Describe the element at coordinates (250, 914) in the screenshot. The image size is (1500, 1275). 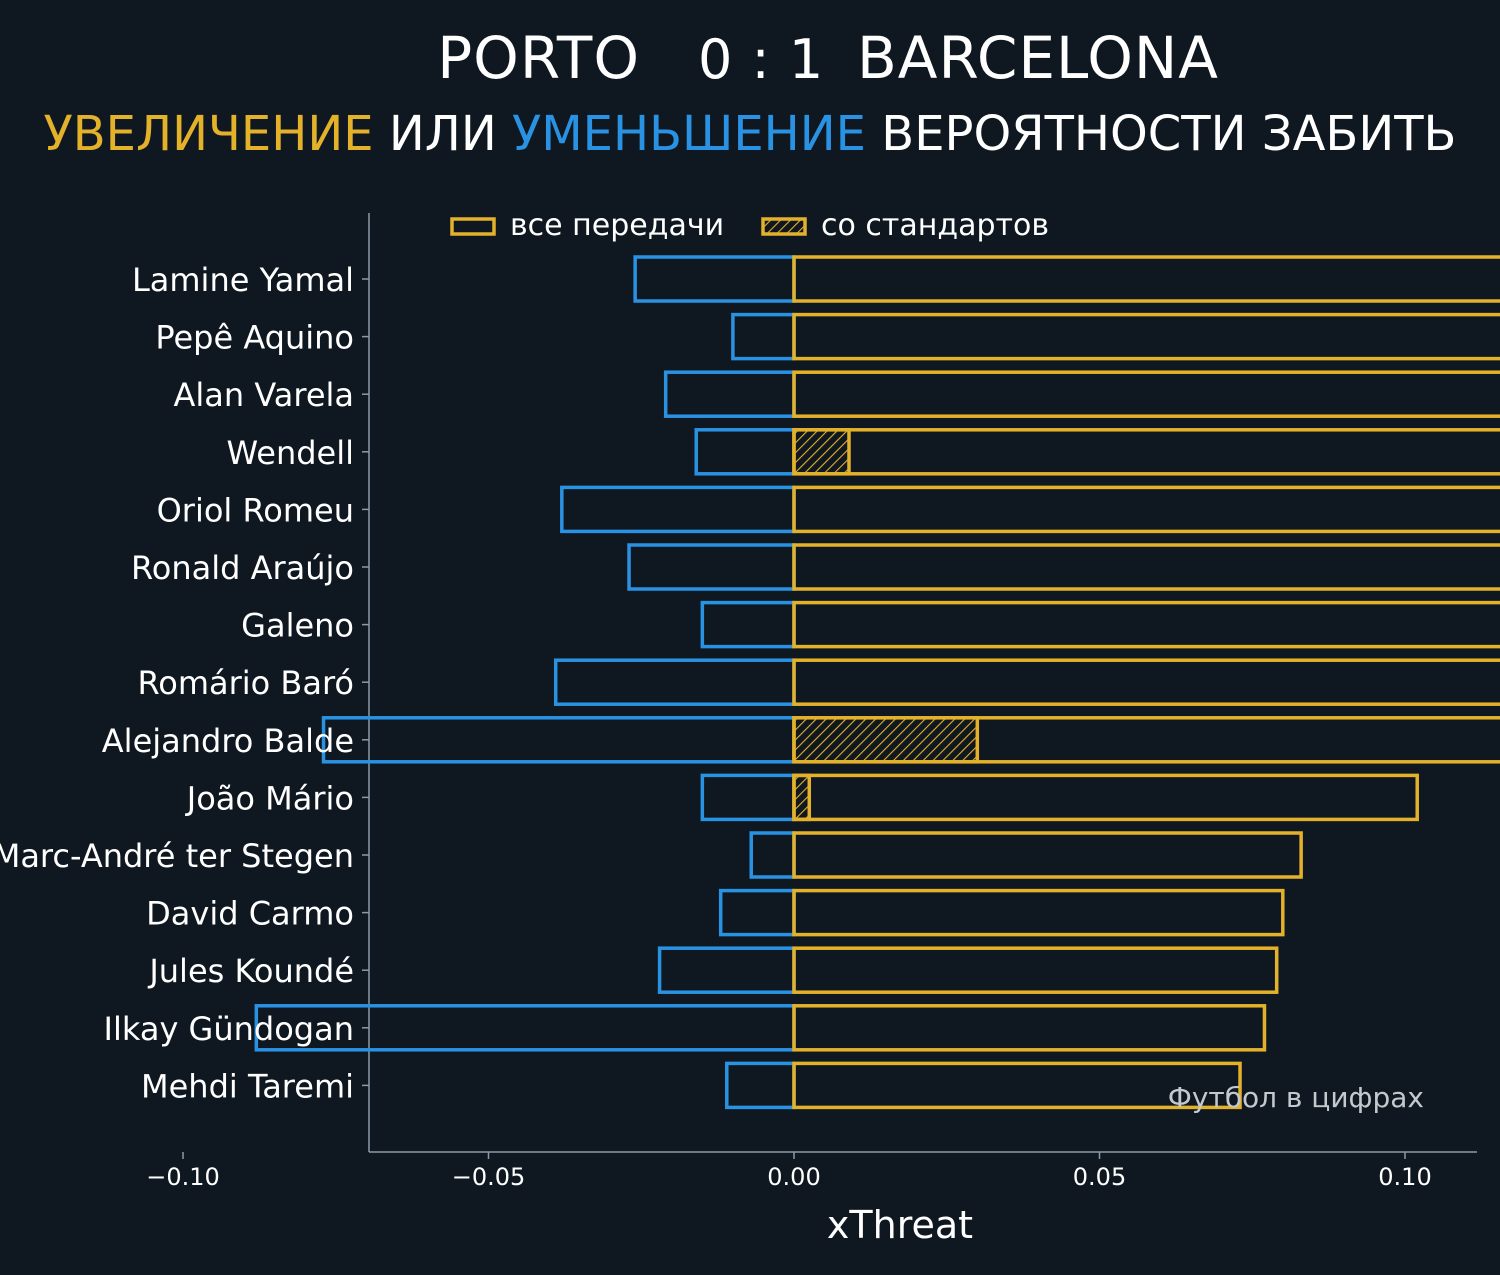
I see `y-tick-label: David Carmo` at that location.